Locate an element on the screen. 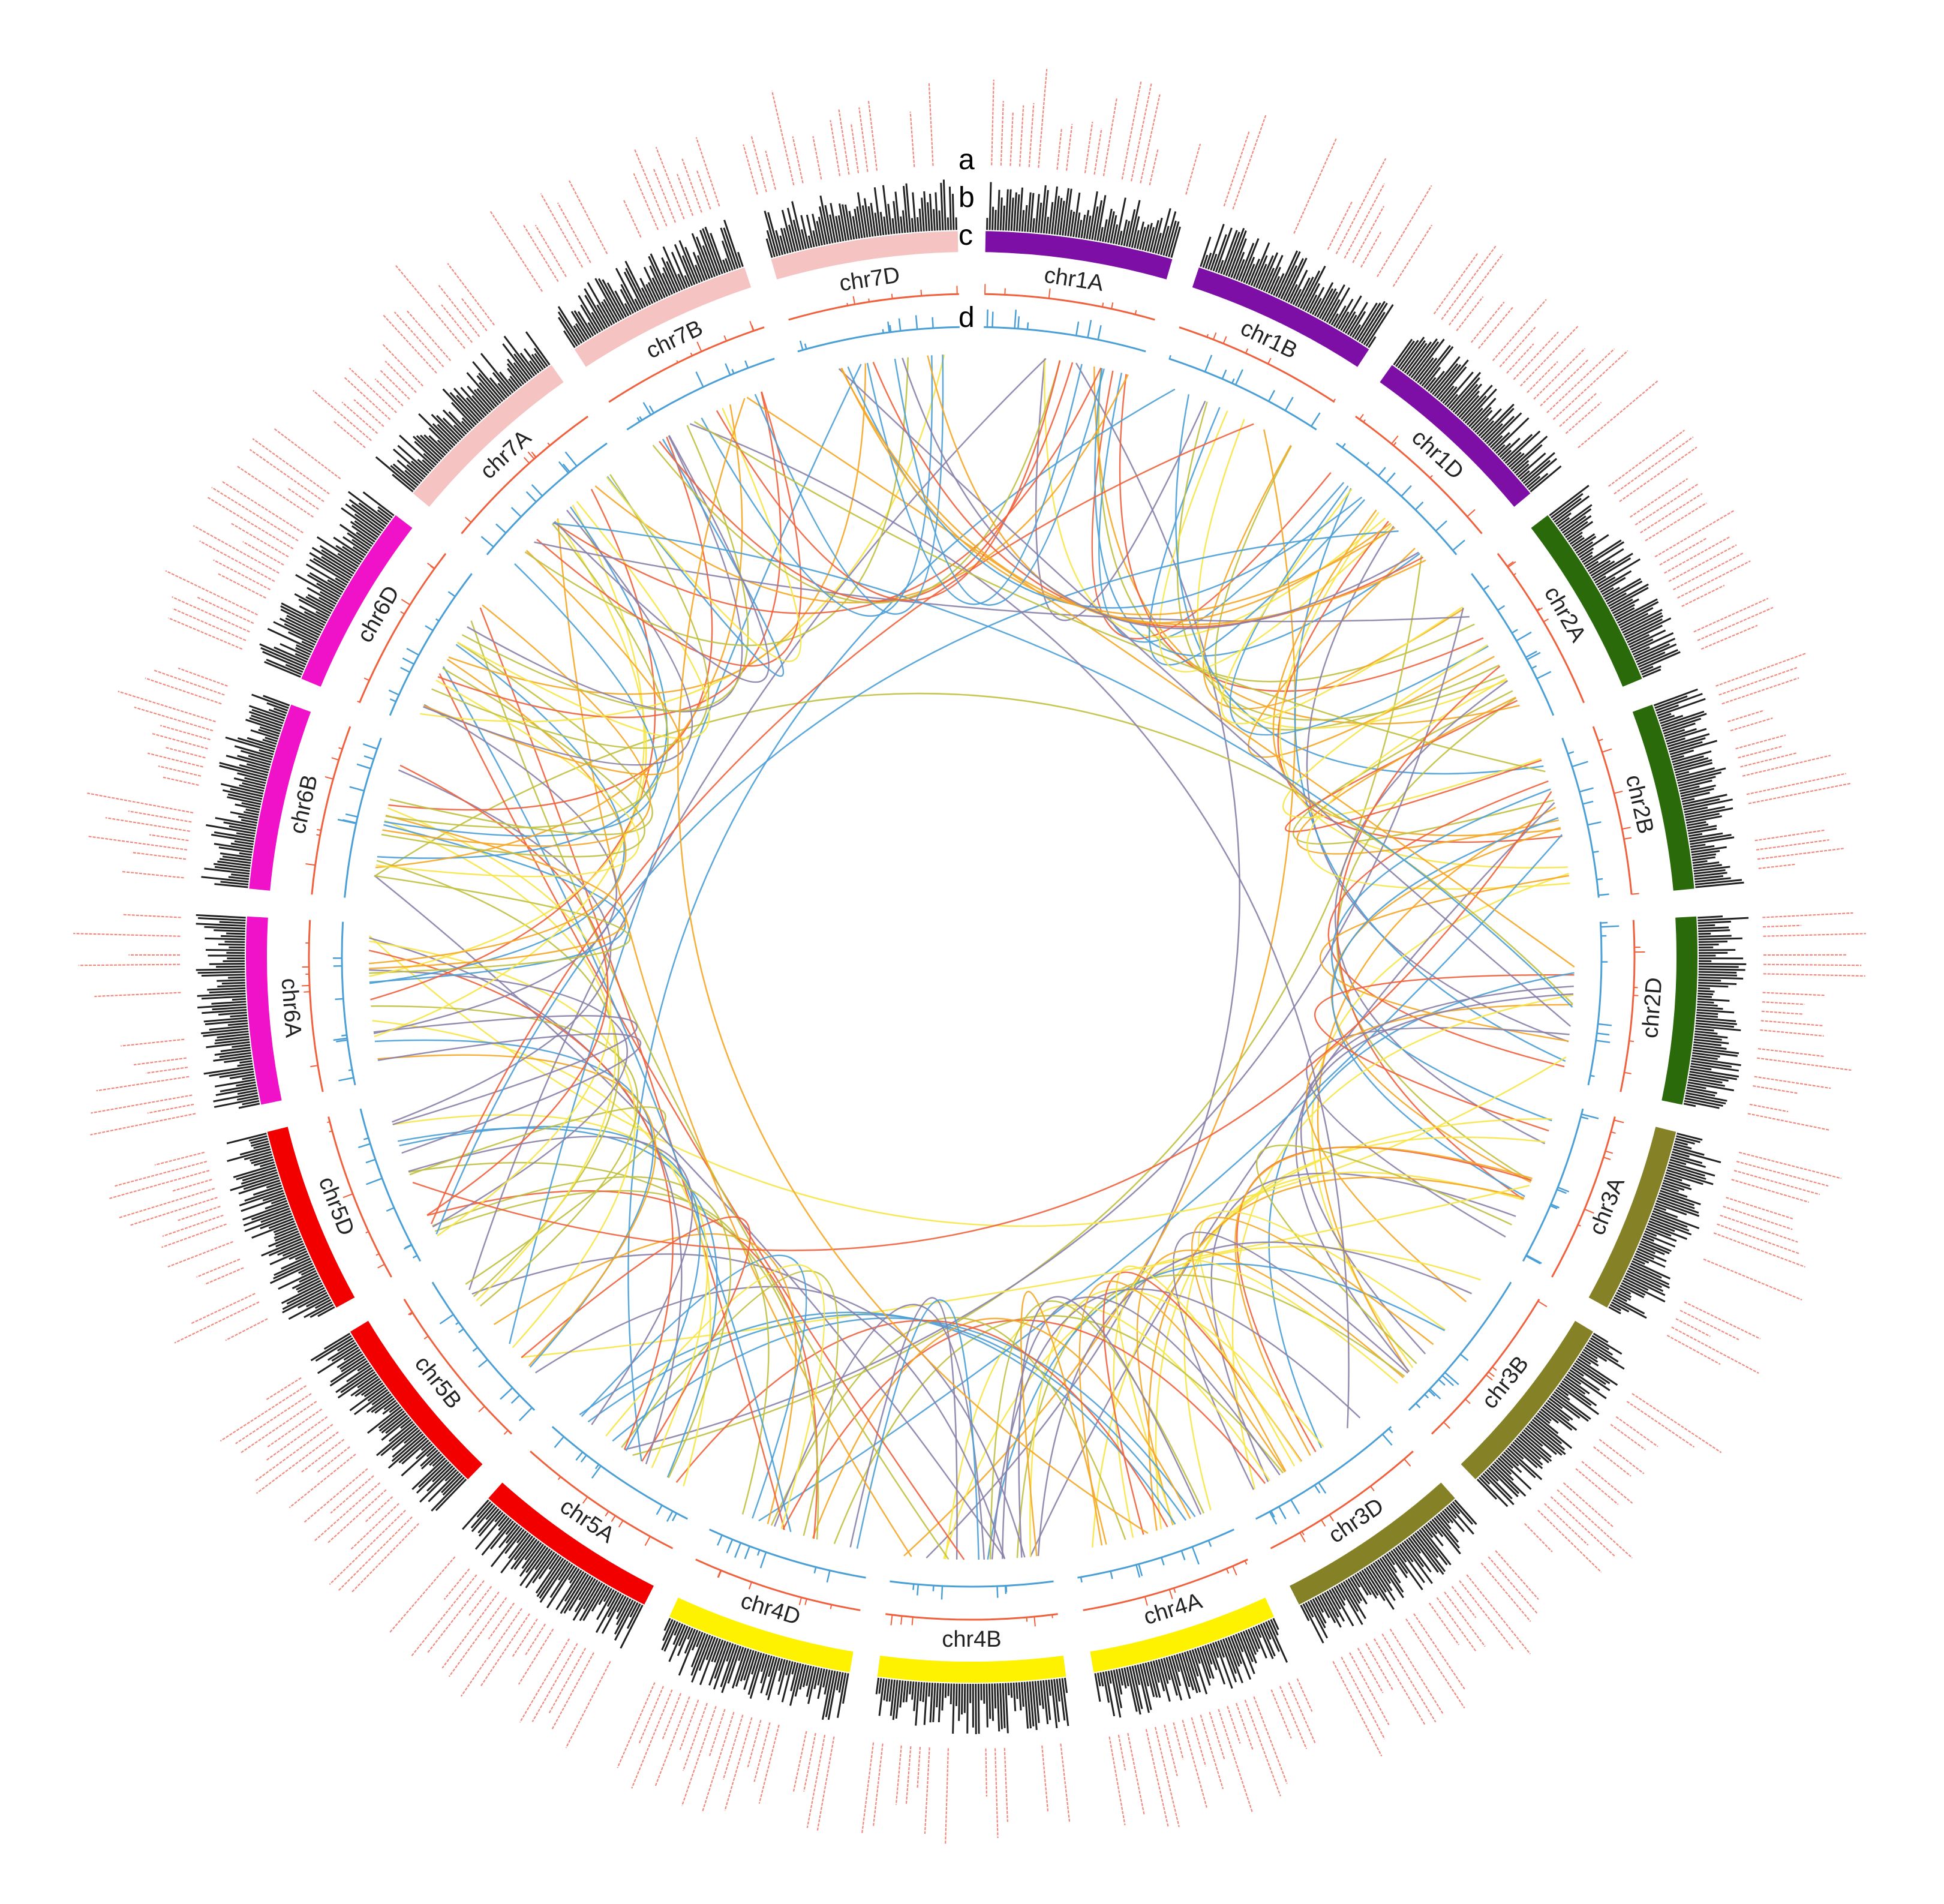 The height and width of the screenshot is (1904, 1944). chromosome-band-chr7d is located at coordinates (865, 256).